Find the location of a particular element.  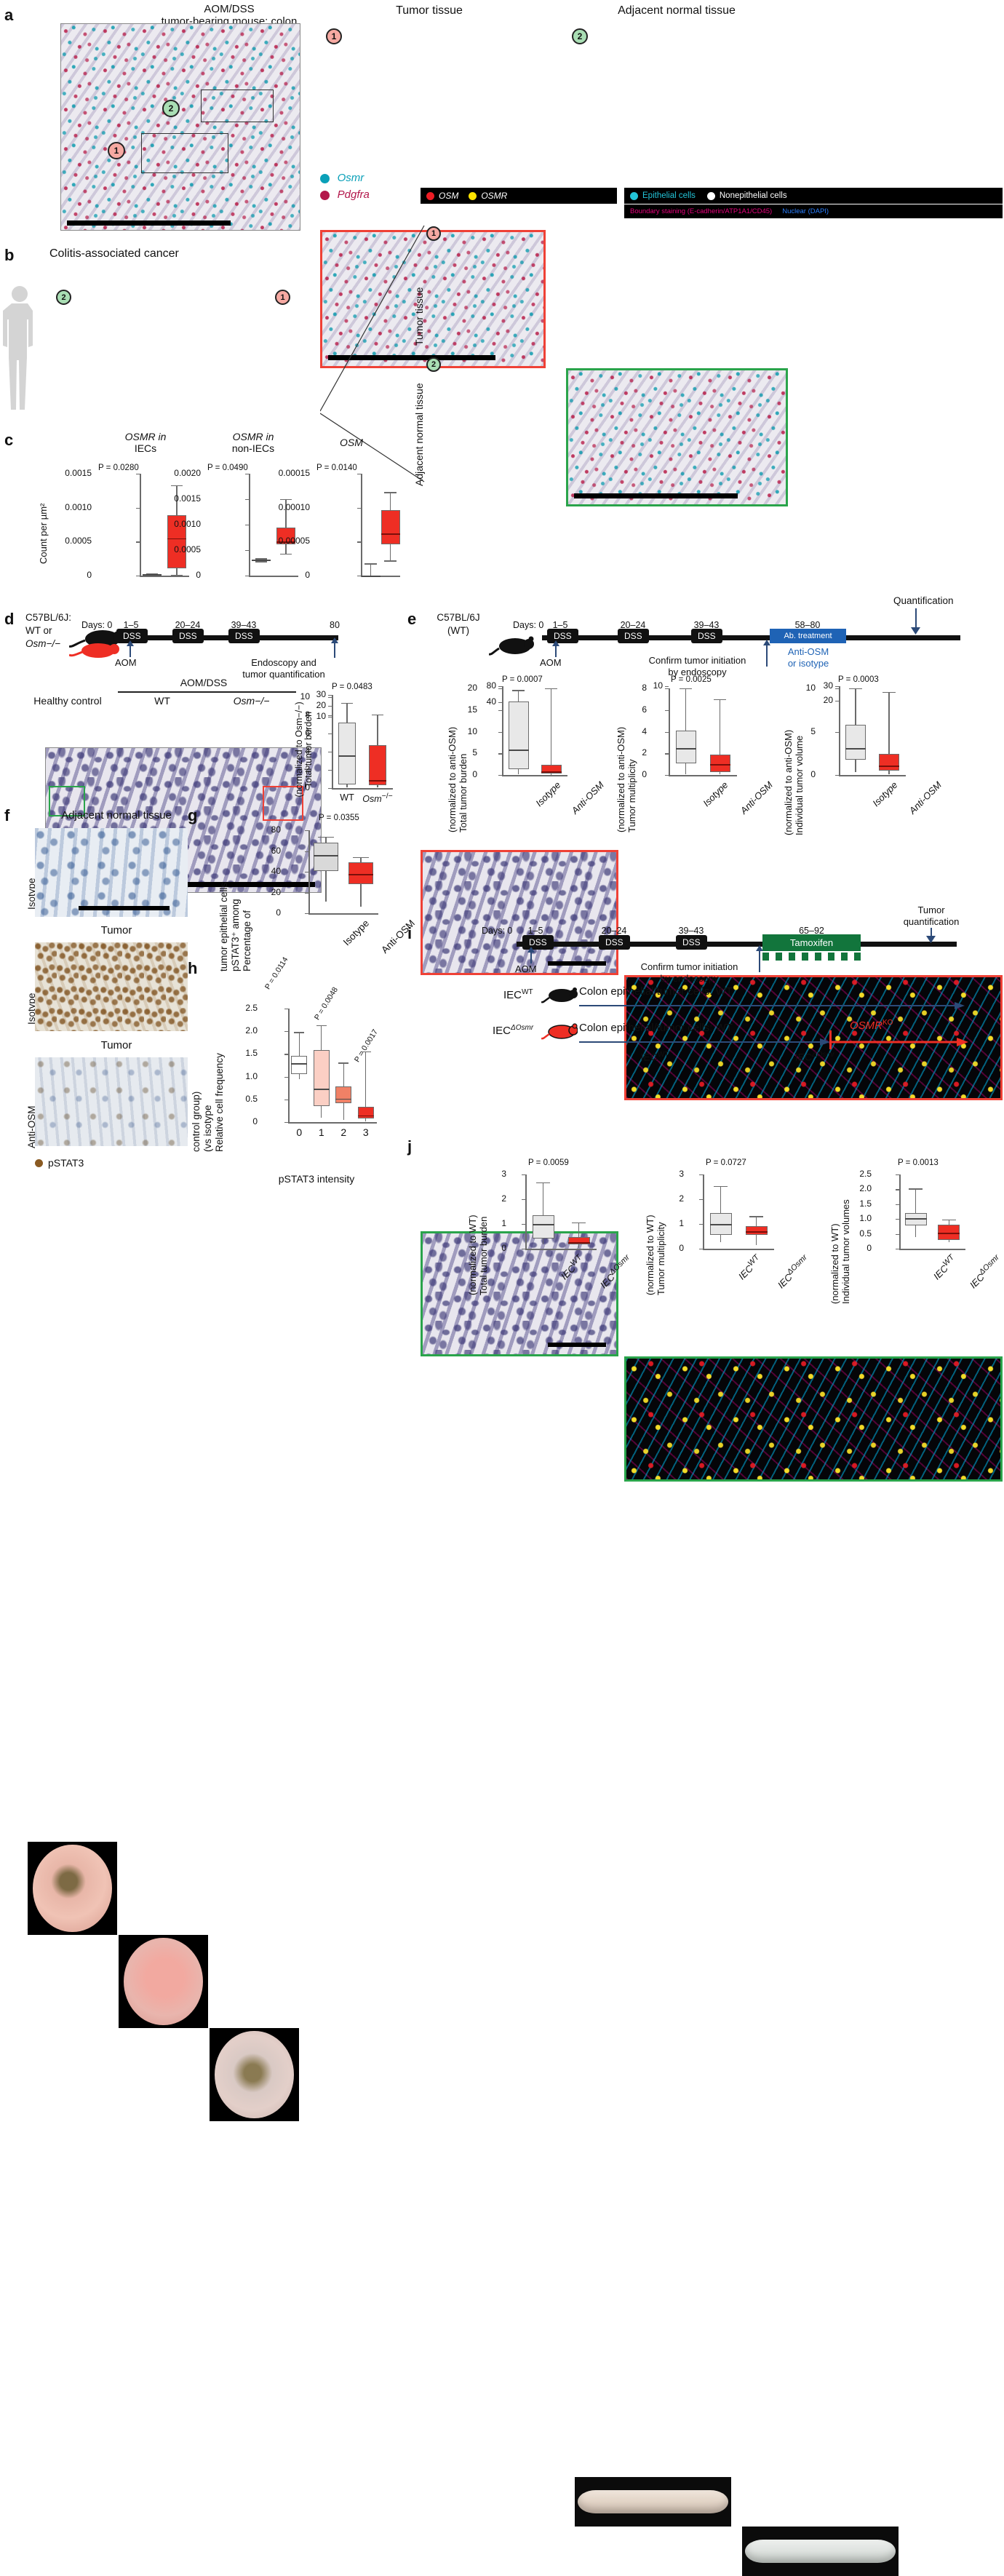

y-tick-label: 0.0010 is located at coordinates (181, 524).